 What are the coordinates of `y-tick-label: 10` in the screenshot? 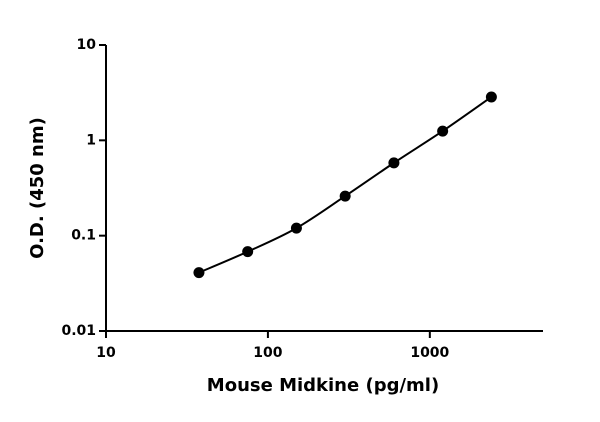 It's located at (87, 45).